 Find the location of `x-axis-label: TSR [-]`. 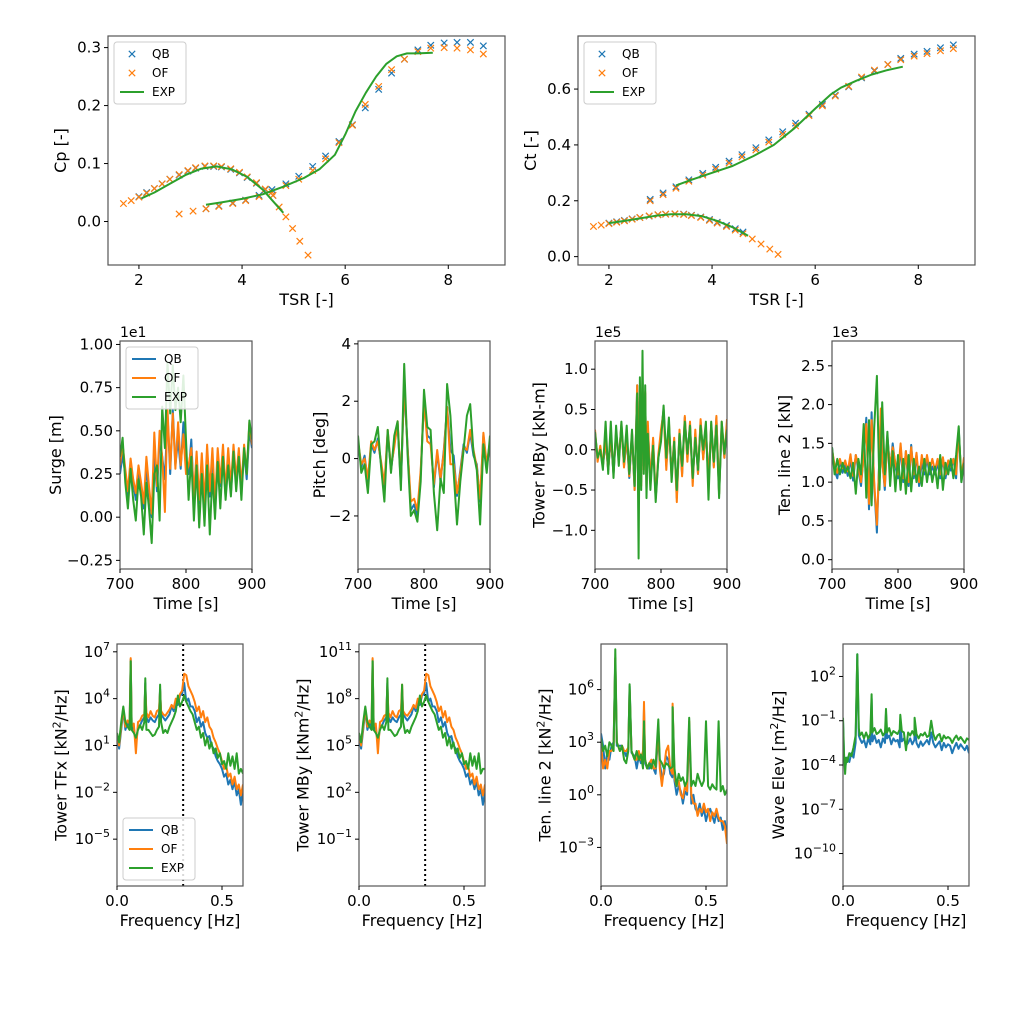

x-axis-label: TSR [-] is located at coordinates (775, 299).